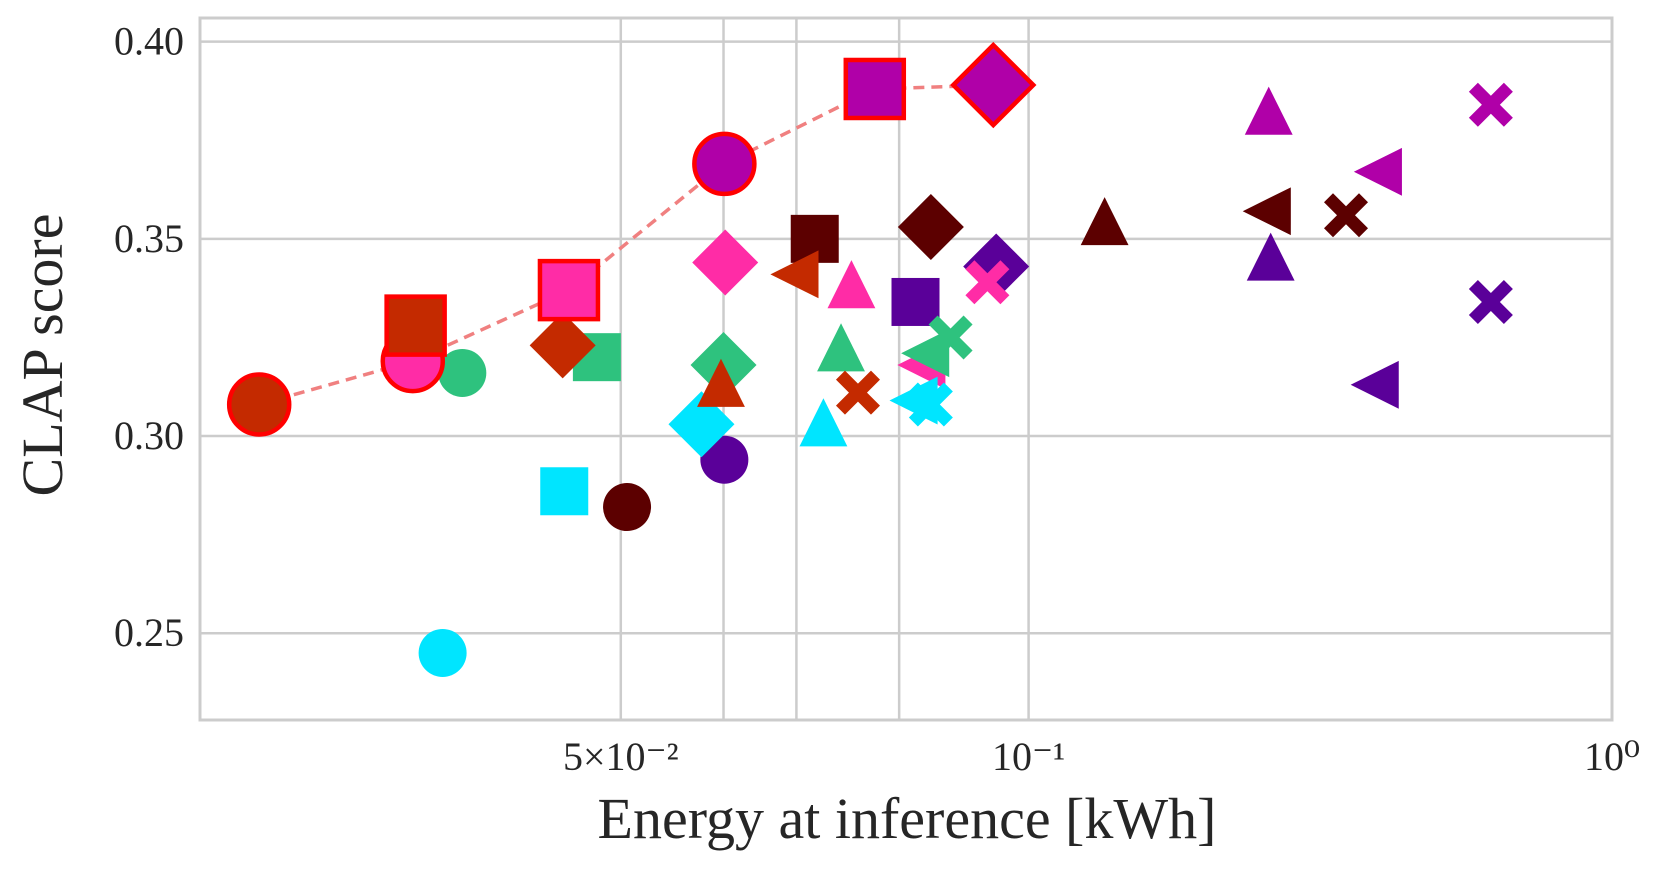 This screenshot has height=878, width=1661. Describe the element at coordinates (915, 301) in the screenshot. I see `point-square-purple` at that location.